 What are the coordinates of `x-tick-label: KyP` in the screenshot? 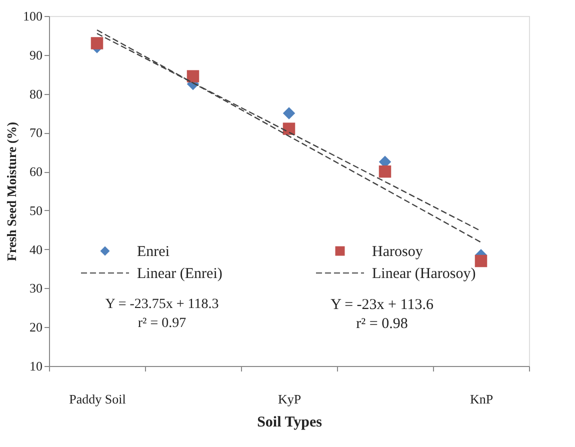 It's located at (290, 399).